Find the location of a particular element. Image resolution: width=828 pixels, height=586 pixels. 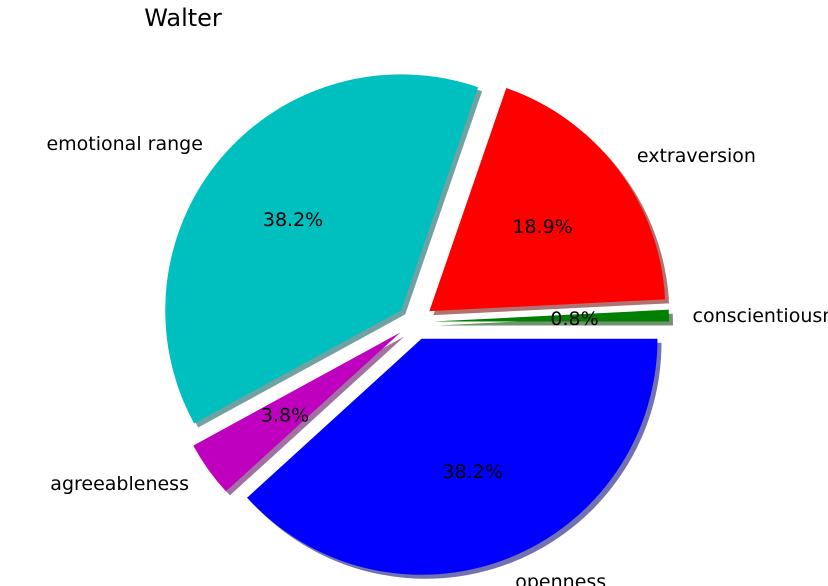

slice-extraversion is located at coordinates (547, 200).